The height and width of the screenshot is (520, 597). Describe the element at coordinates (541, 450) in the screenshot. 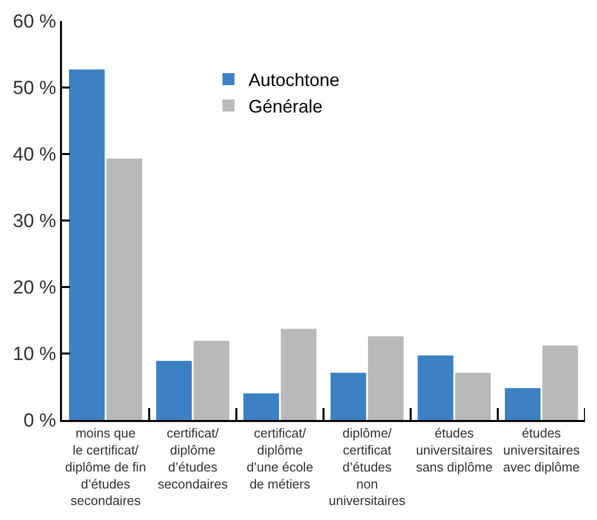

I see `x-tick-label: études universitaires avec diplôme` at that location.